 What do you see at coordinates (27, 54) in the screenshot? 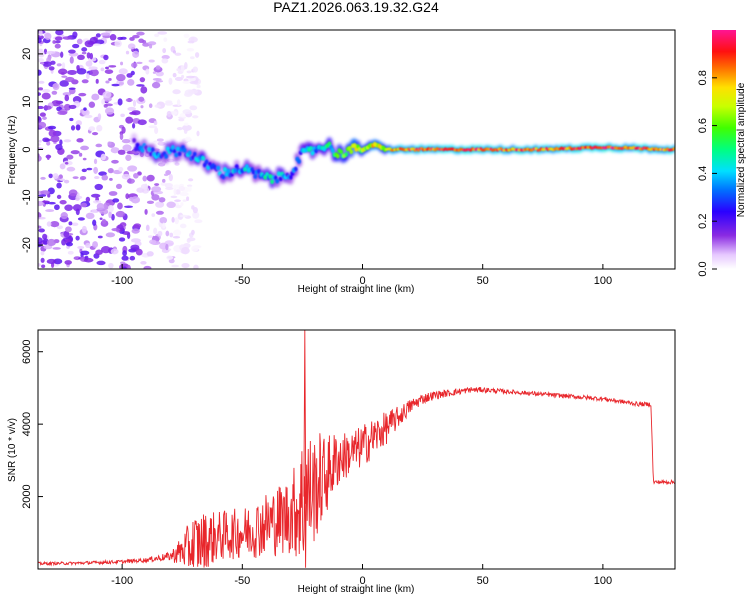
I see `heatmap-y-tick-label: 20` at bounding box center [27, 54].